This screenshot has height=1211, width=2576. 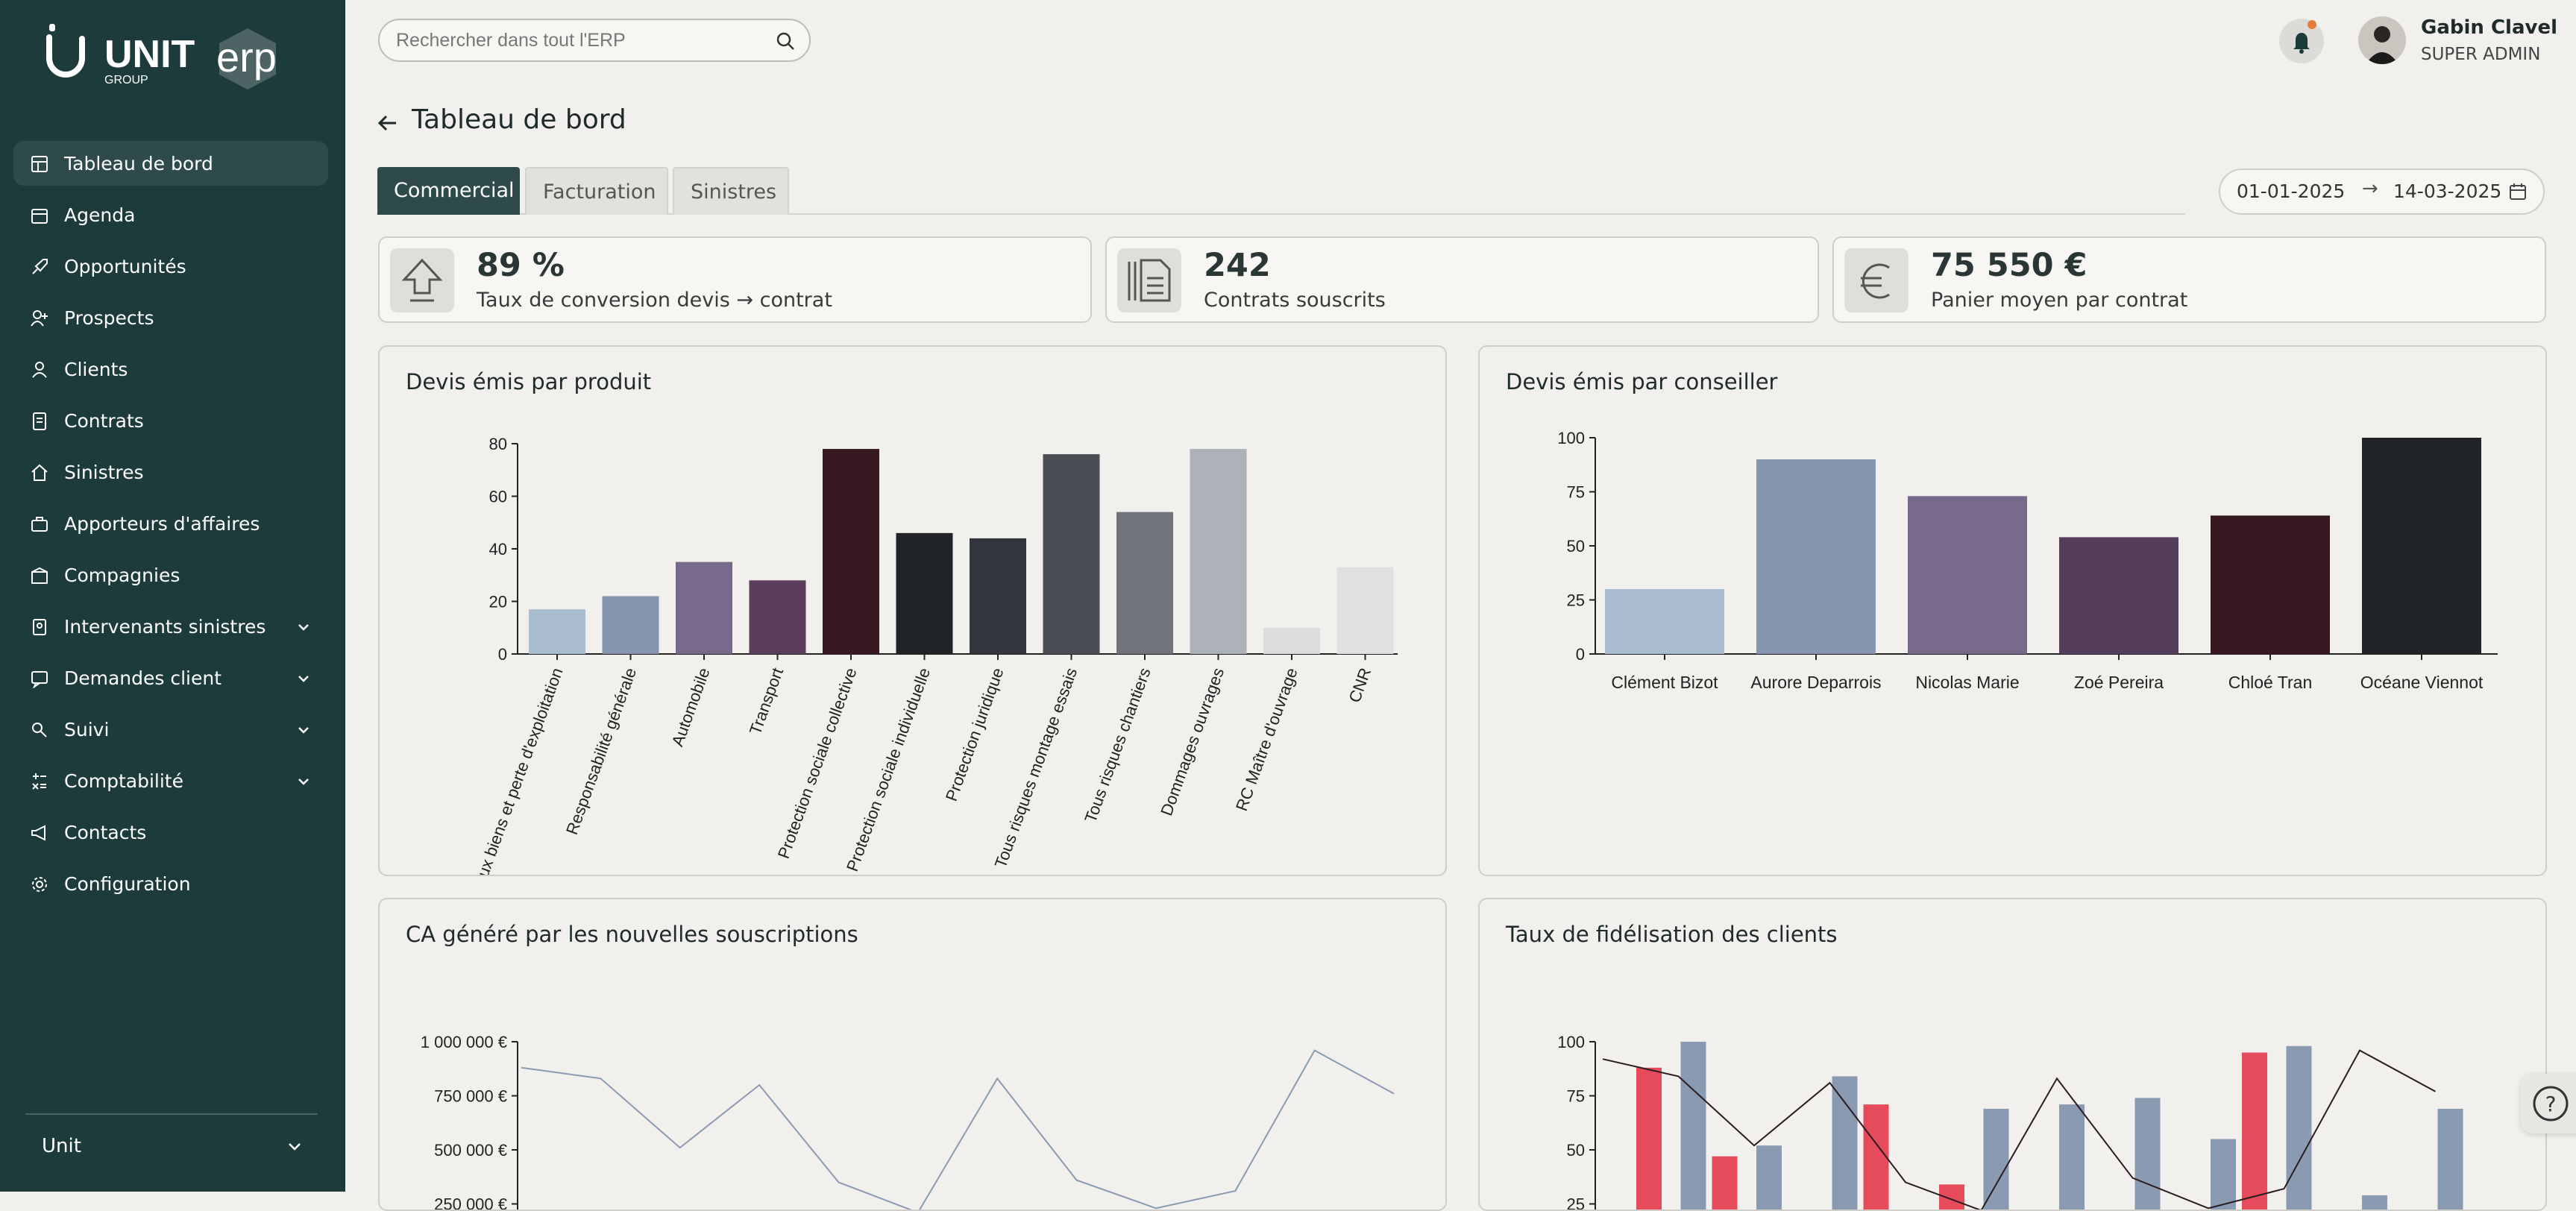 What do you see at coordinates (39, 575) in the screenshot?
I see `building-icon` at bounding box center [39, 575].